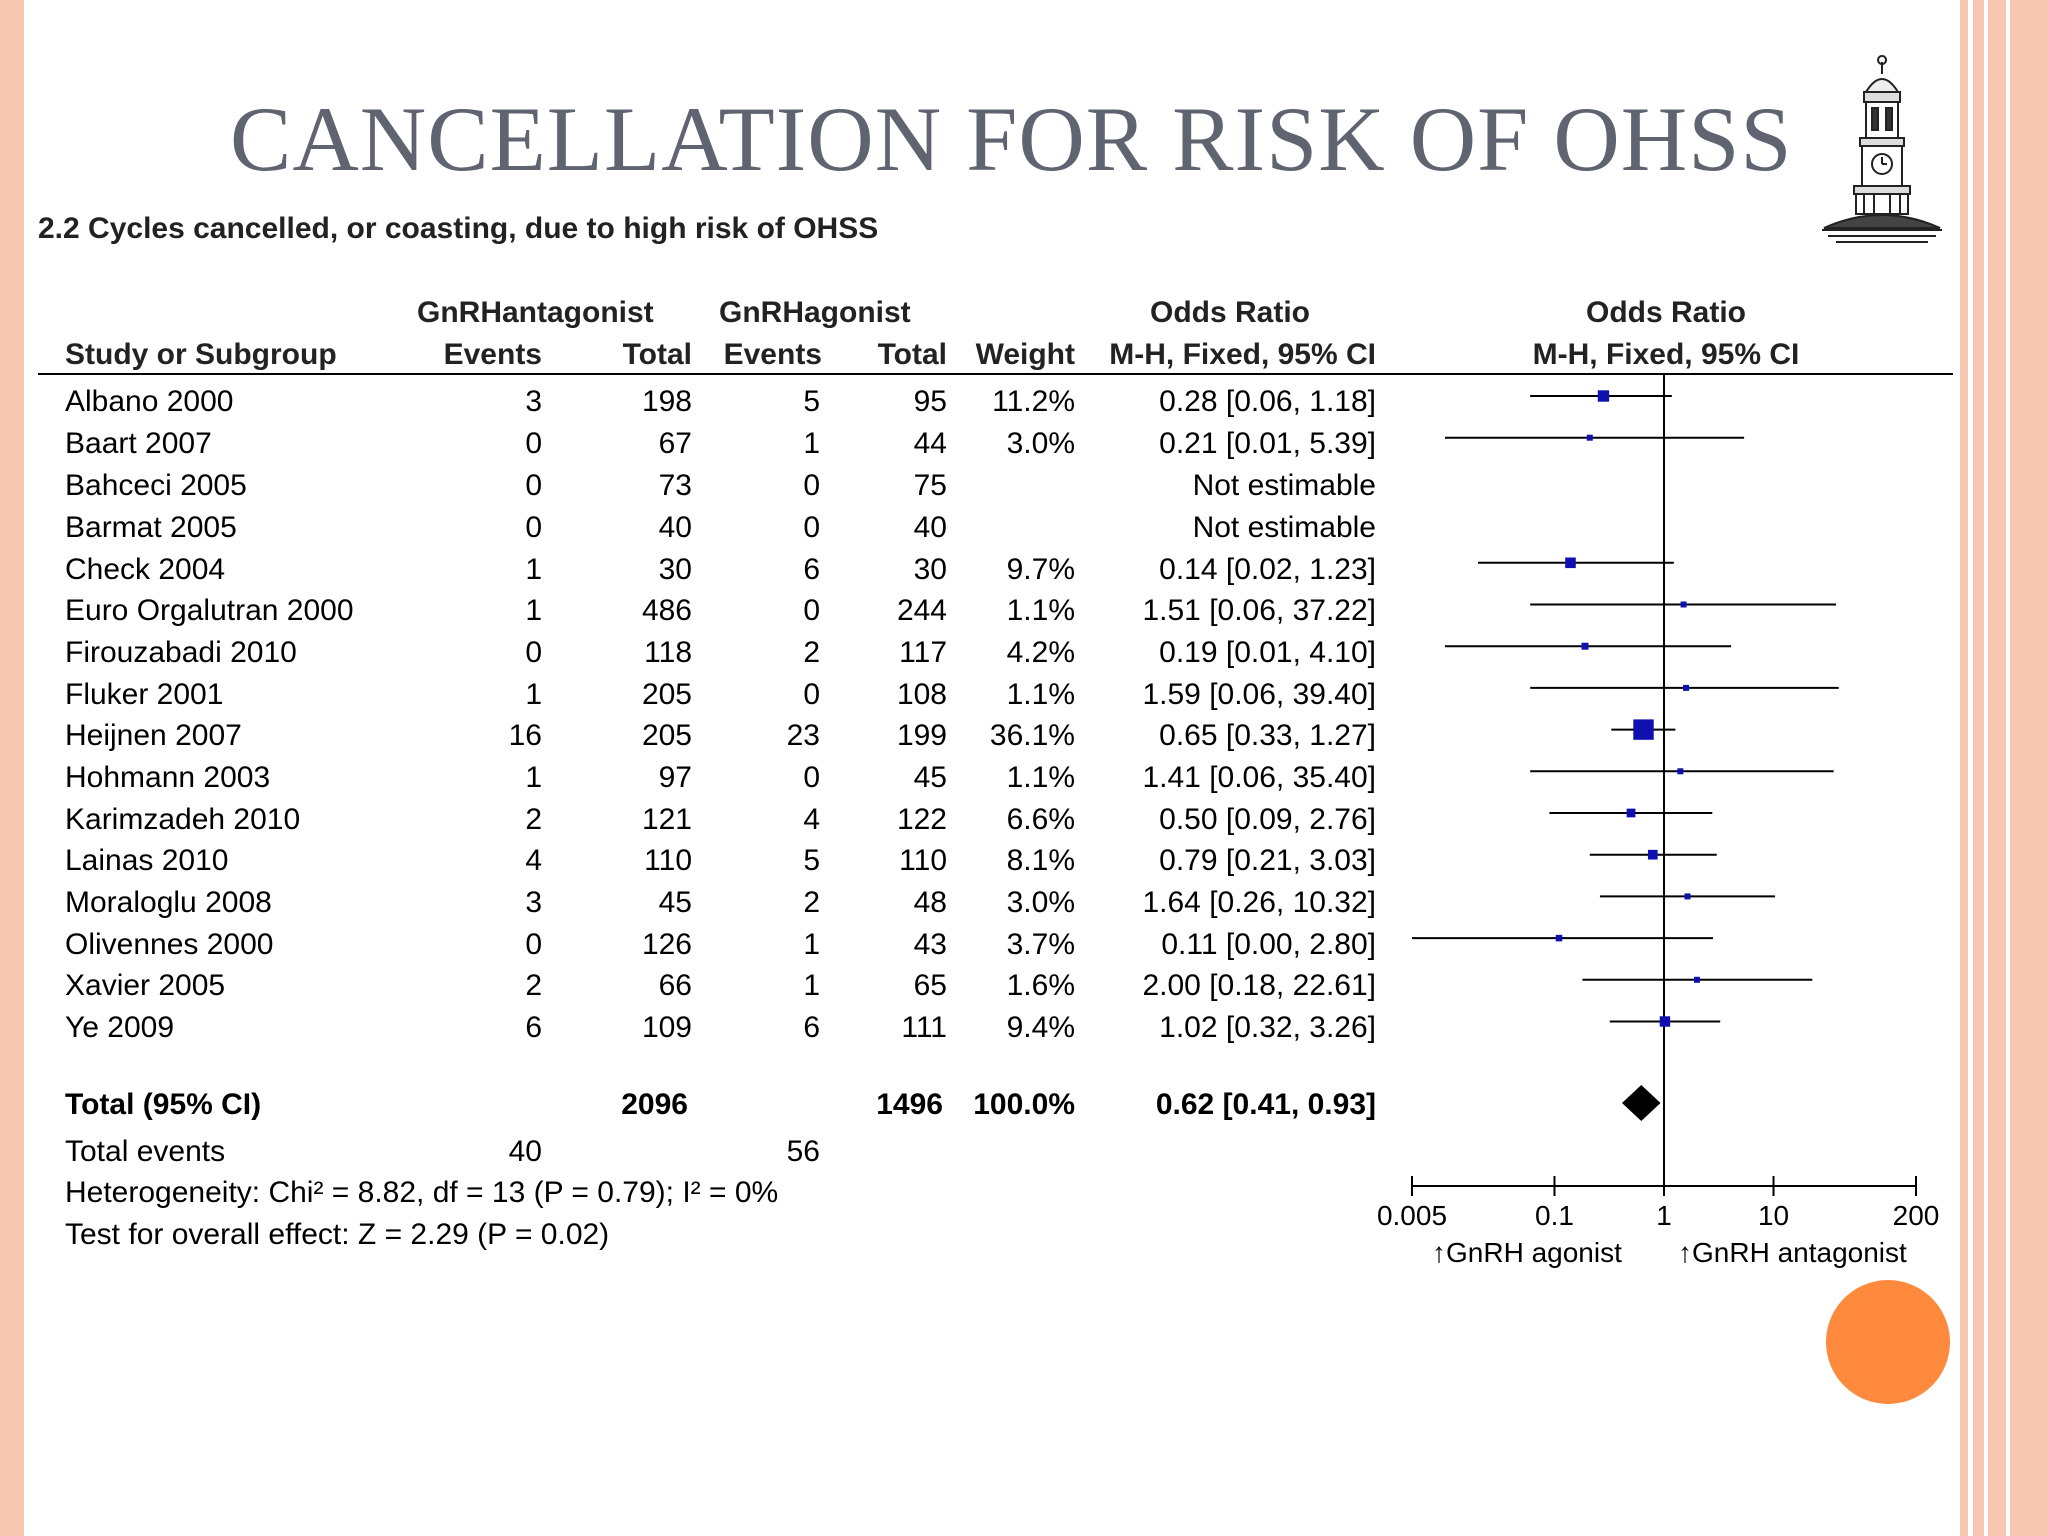  Describe the element at coordinates (675, 985) in the screenshot. I see `row-total-antagonist: 66` at that location.